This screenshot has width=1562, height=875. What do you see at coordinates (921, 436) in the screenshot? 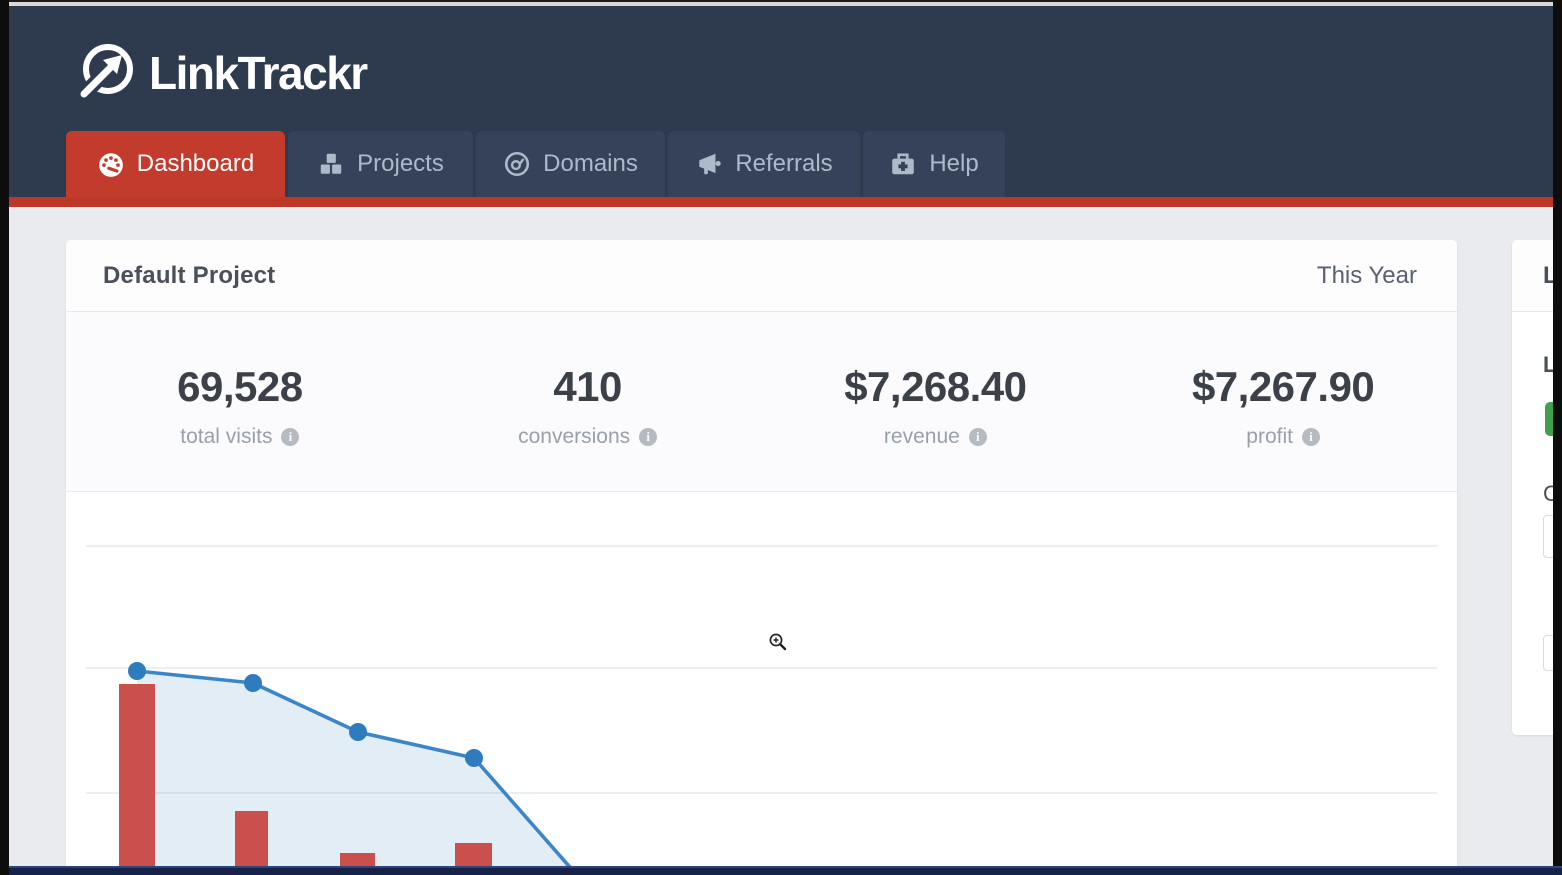
I see `stat-label: revenue` at bounding box center [921, 436].